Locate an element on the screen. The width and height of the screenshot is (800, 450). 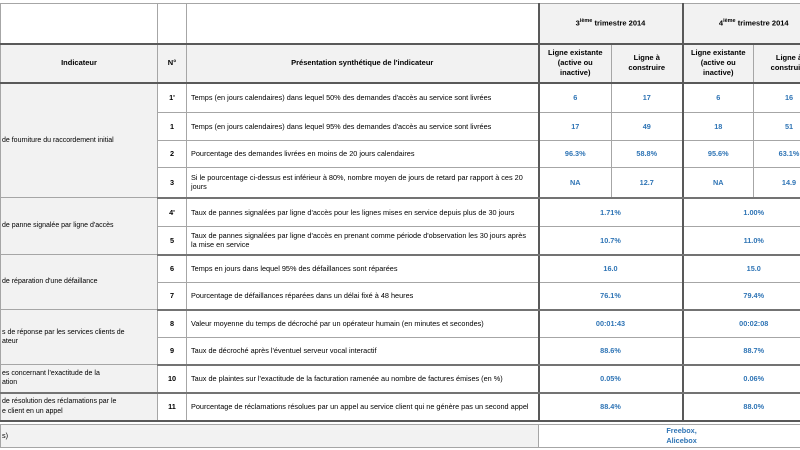
row-number-cell: 6 is located at coordinates (172, 268).